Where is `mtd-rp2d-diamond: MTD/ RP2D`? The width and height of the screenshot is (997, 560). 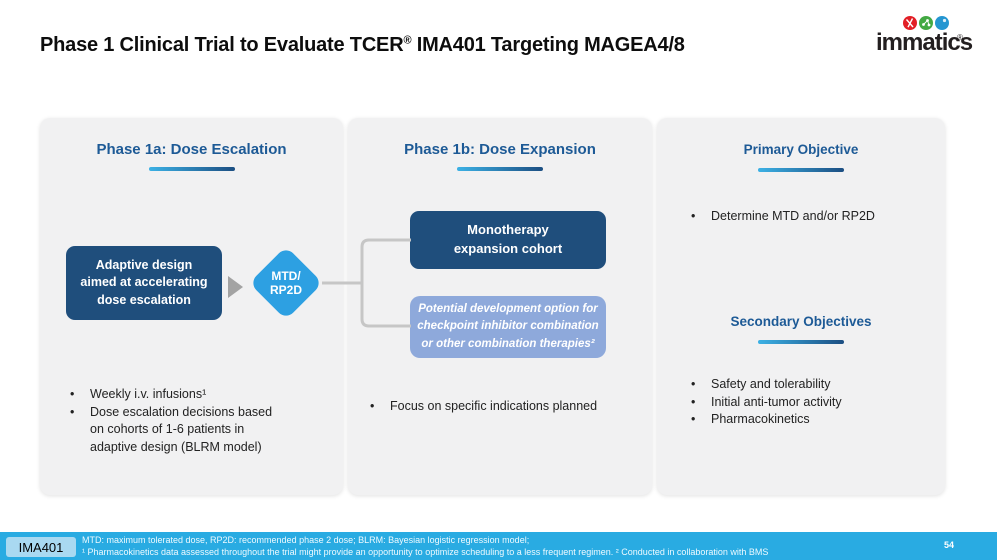
mtd-rp2d-diamond: MTD/ RP2D is located at coordinates (286, 283).